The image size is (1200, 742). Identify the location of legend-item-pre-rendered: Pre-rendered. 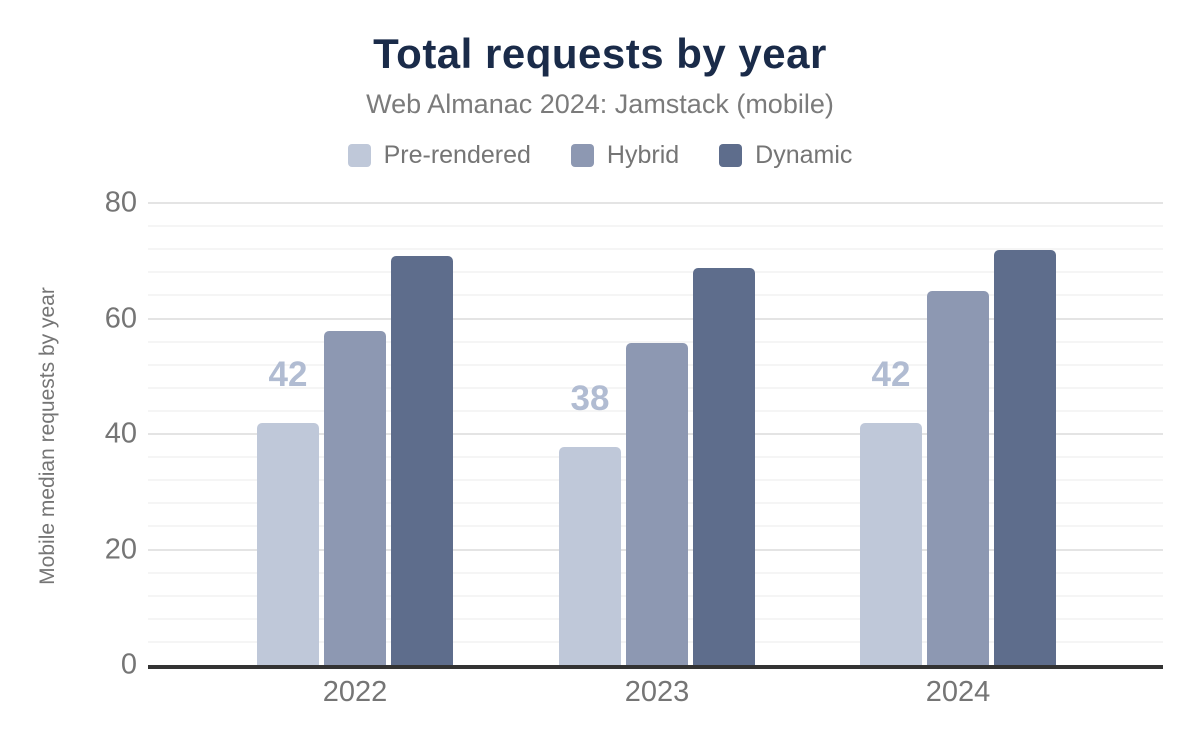
(439, 155).